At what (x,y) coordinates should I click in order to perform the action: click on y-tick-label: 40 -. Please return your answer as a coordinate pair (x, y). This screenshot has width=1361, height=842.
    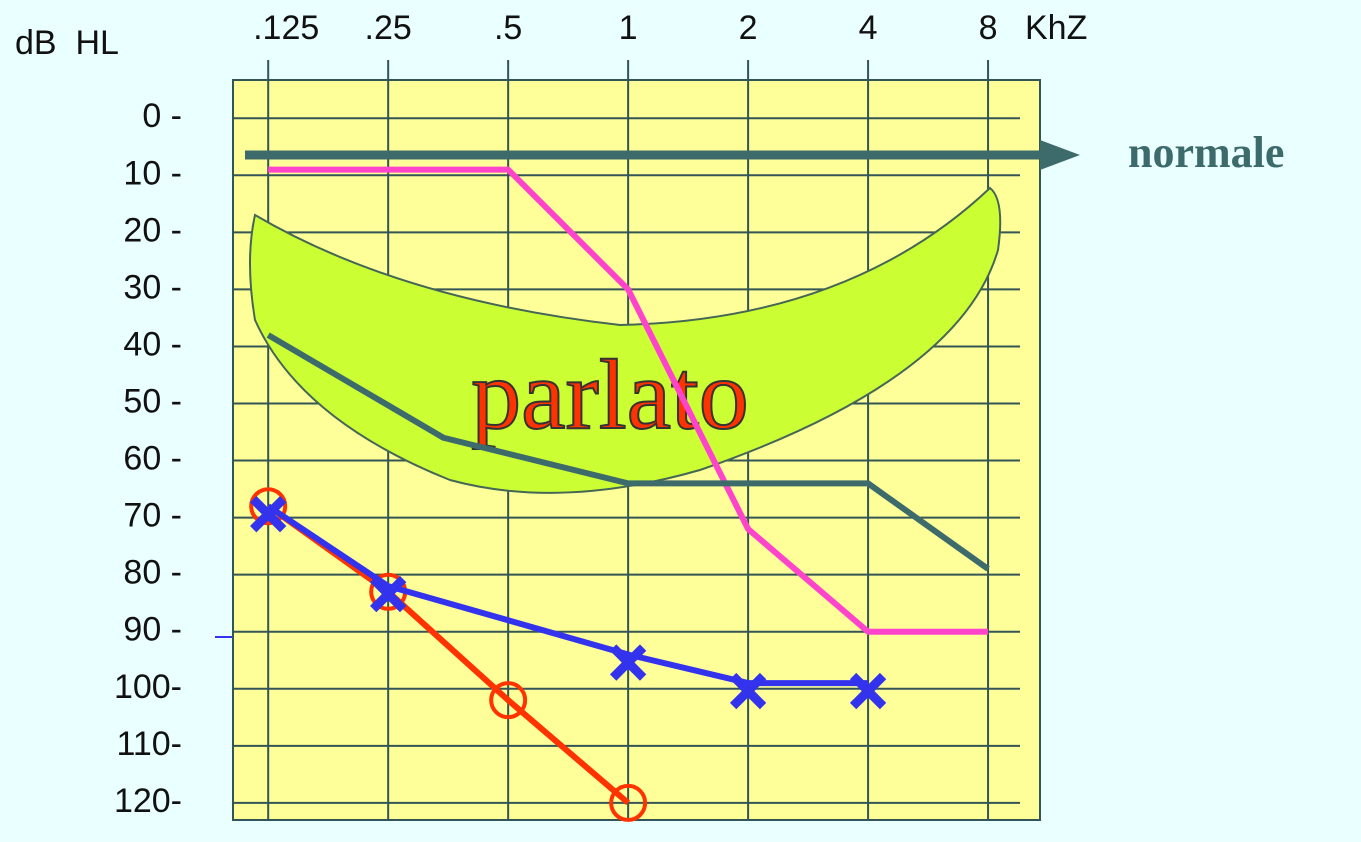
    Looking at the image, I should click on (152, 344).